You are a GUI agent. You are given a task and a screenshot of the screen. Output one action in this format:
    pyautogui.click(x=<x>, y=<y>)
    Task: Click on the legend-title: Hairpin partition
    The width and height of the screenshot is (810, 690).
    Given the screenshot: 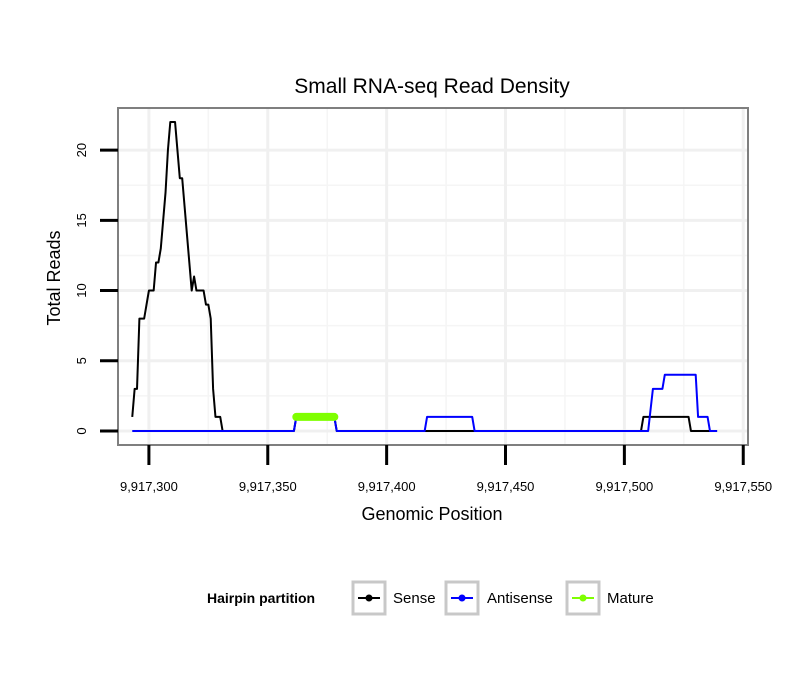 What is the action you would take?
    pyautogui.click(x=261, y=598)
    